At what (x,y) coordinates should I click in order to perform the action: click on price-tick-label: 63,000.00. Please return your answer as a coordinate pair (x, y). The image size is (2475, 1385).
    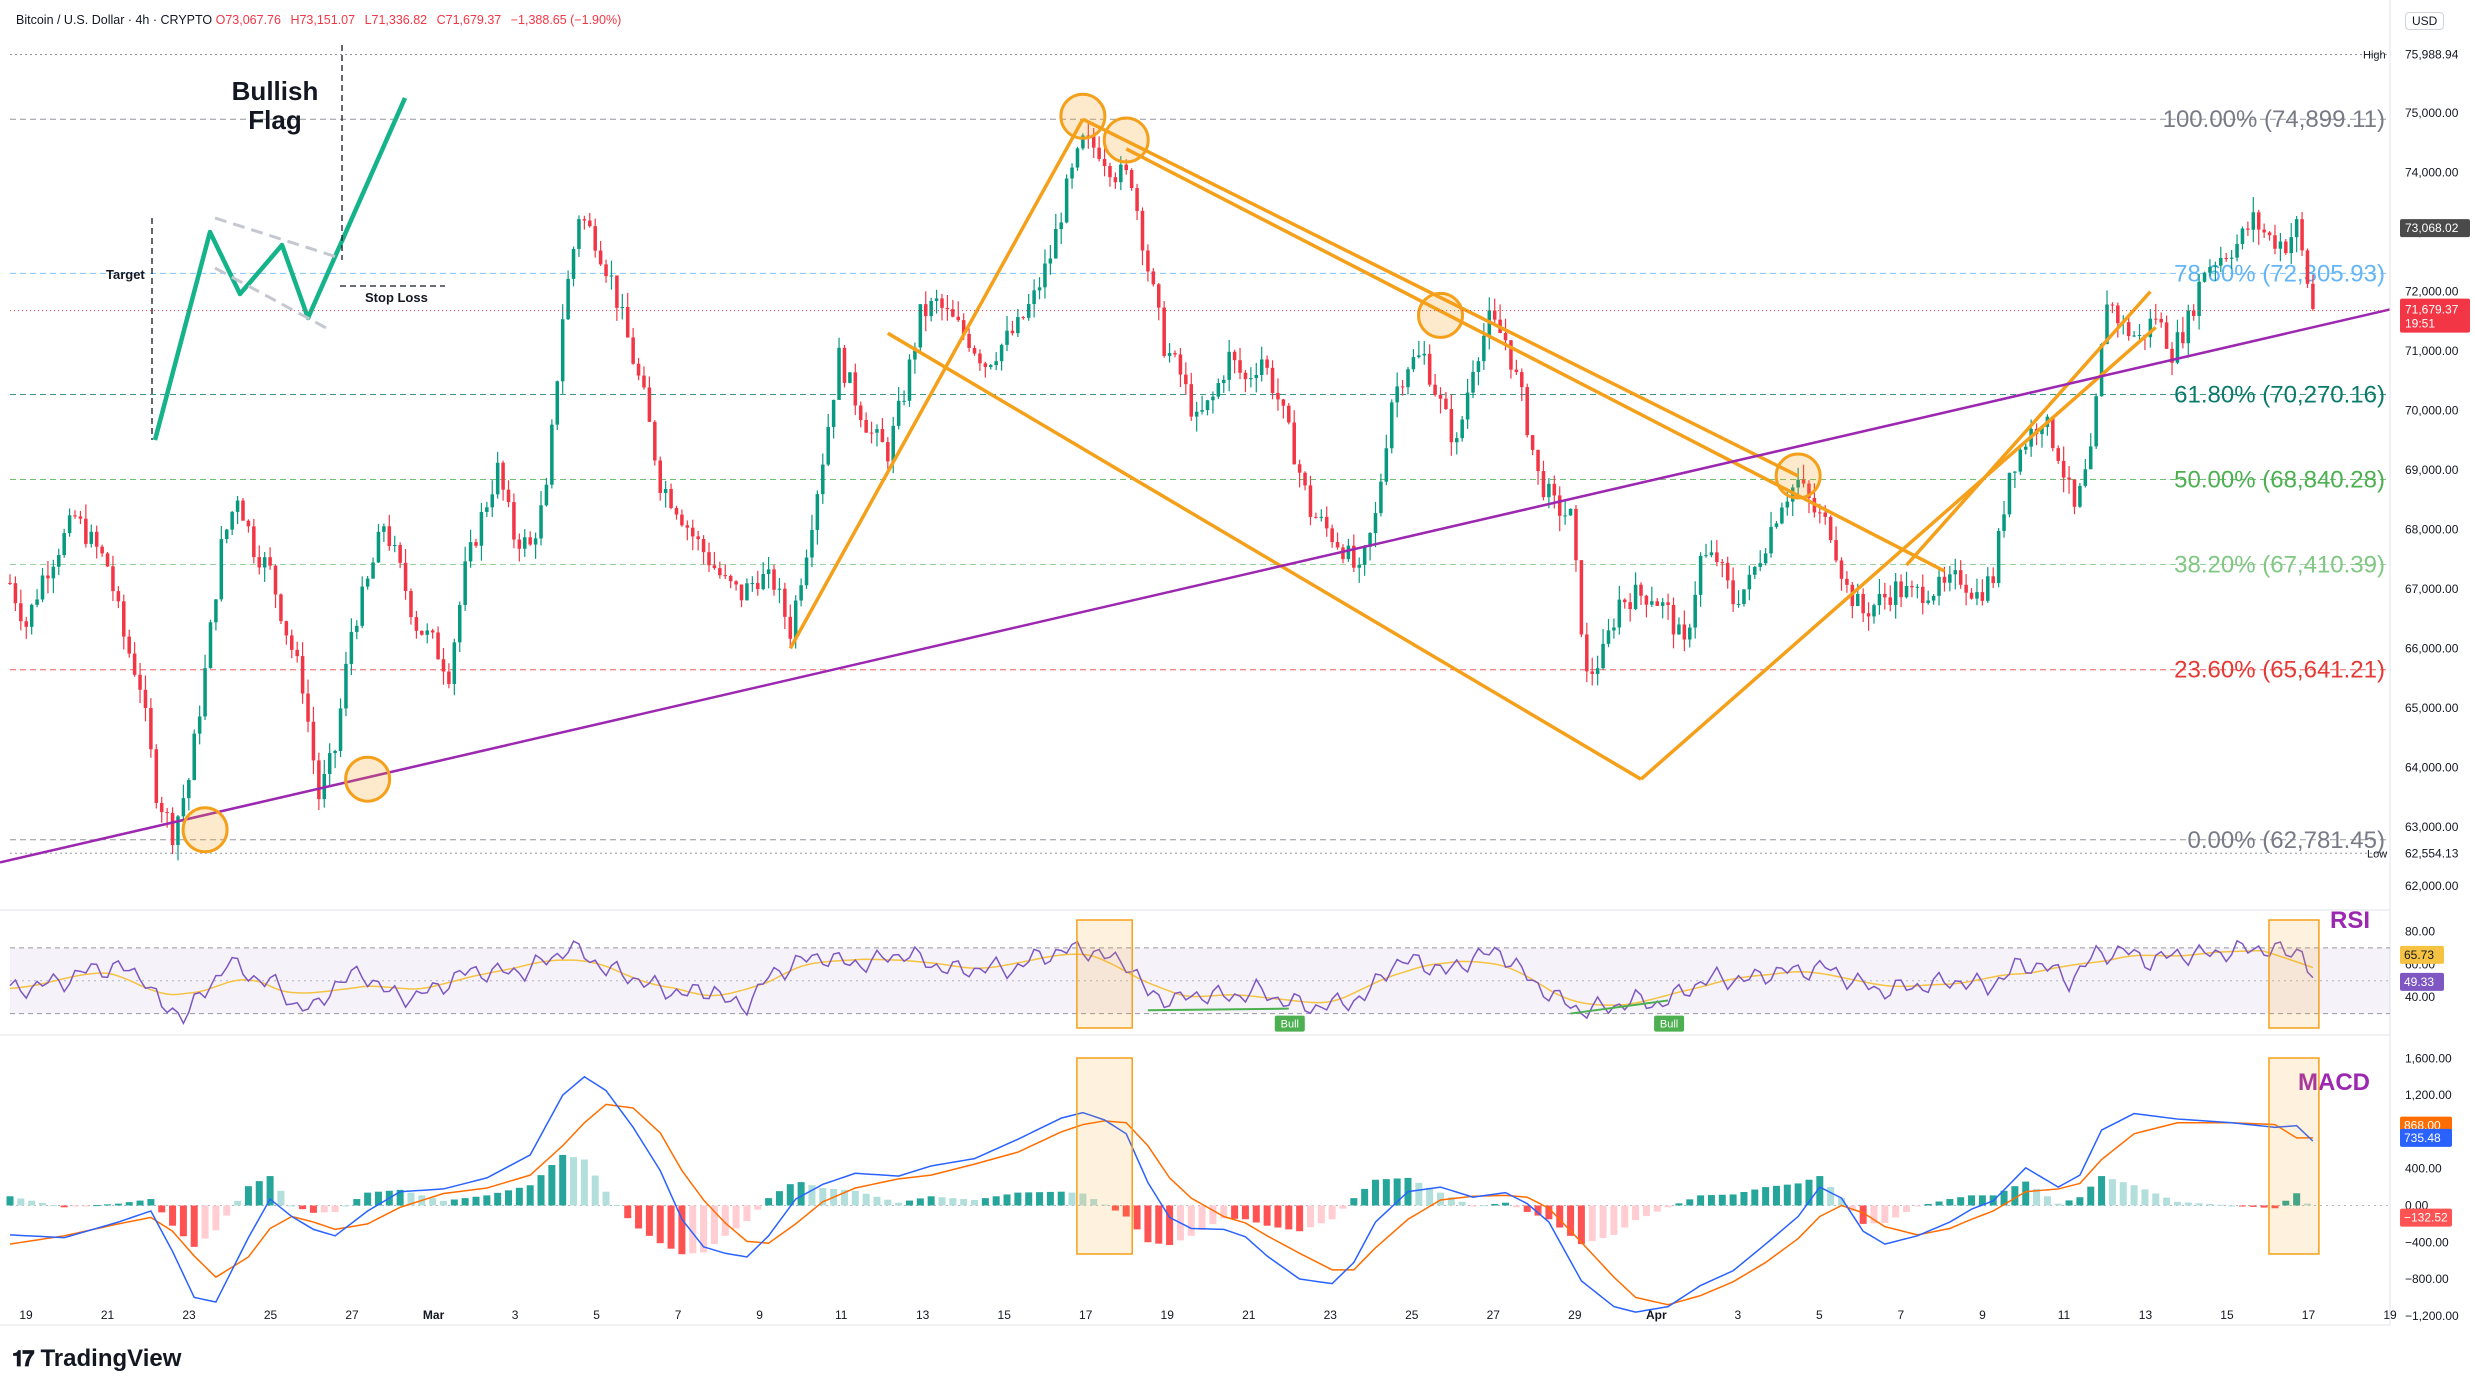
    Looking at the image, I should click on (2432, 827).